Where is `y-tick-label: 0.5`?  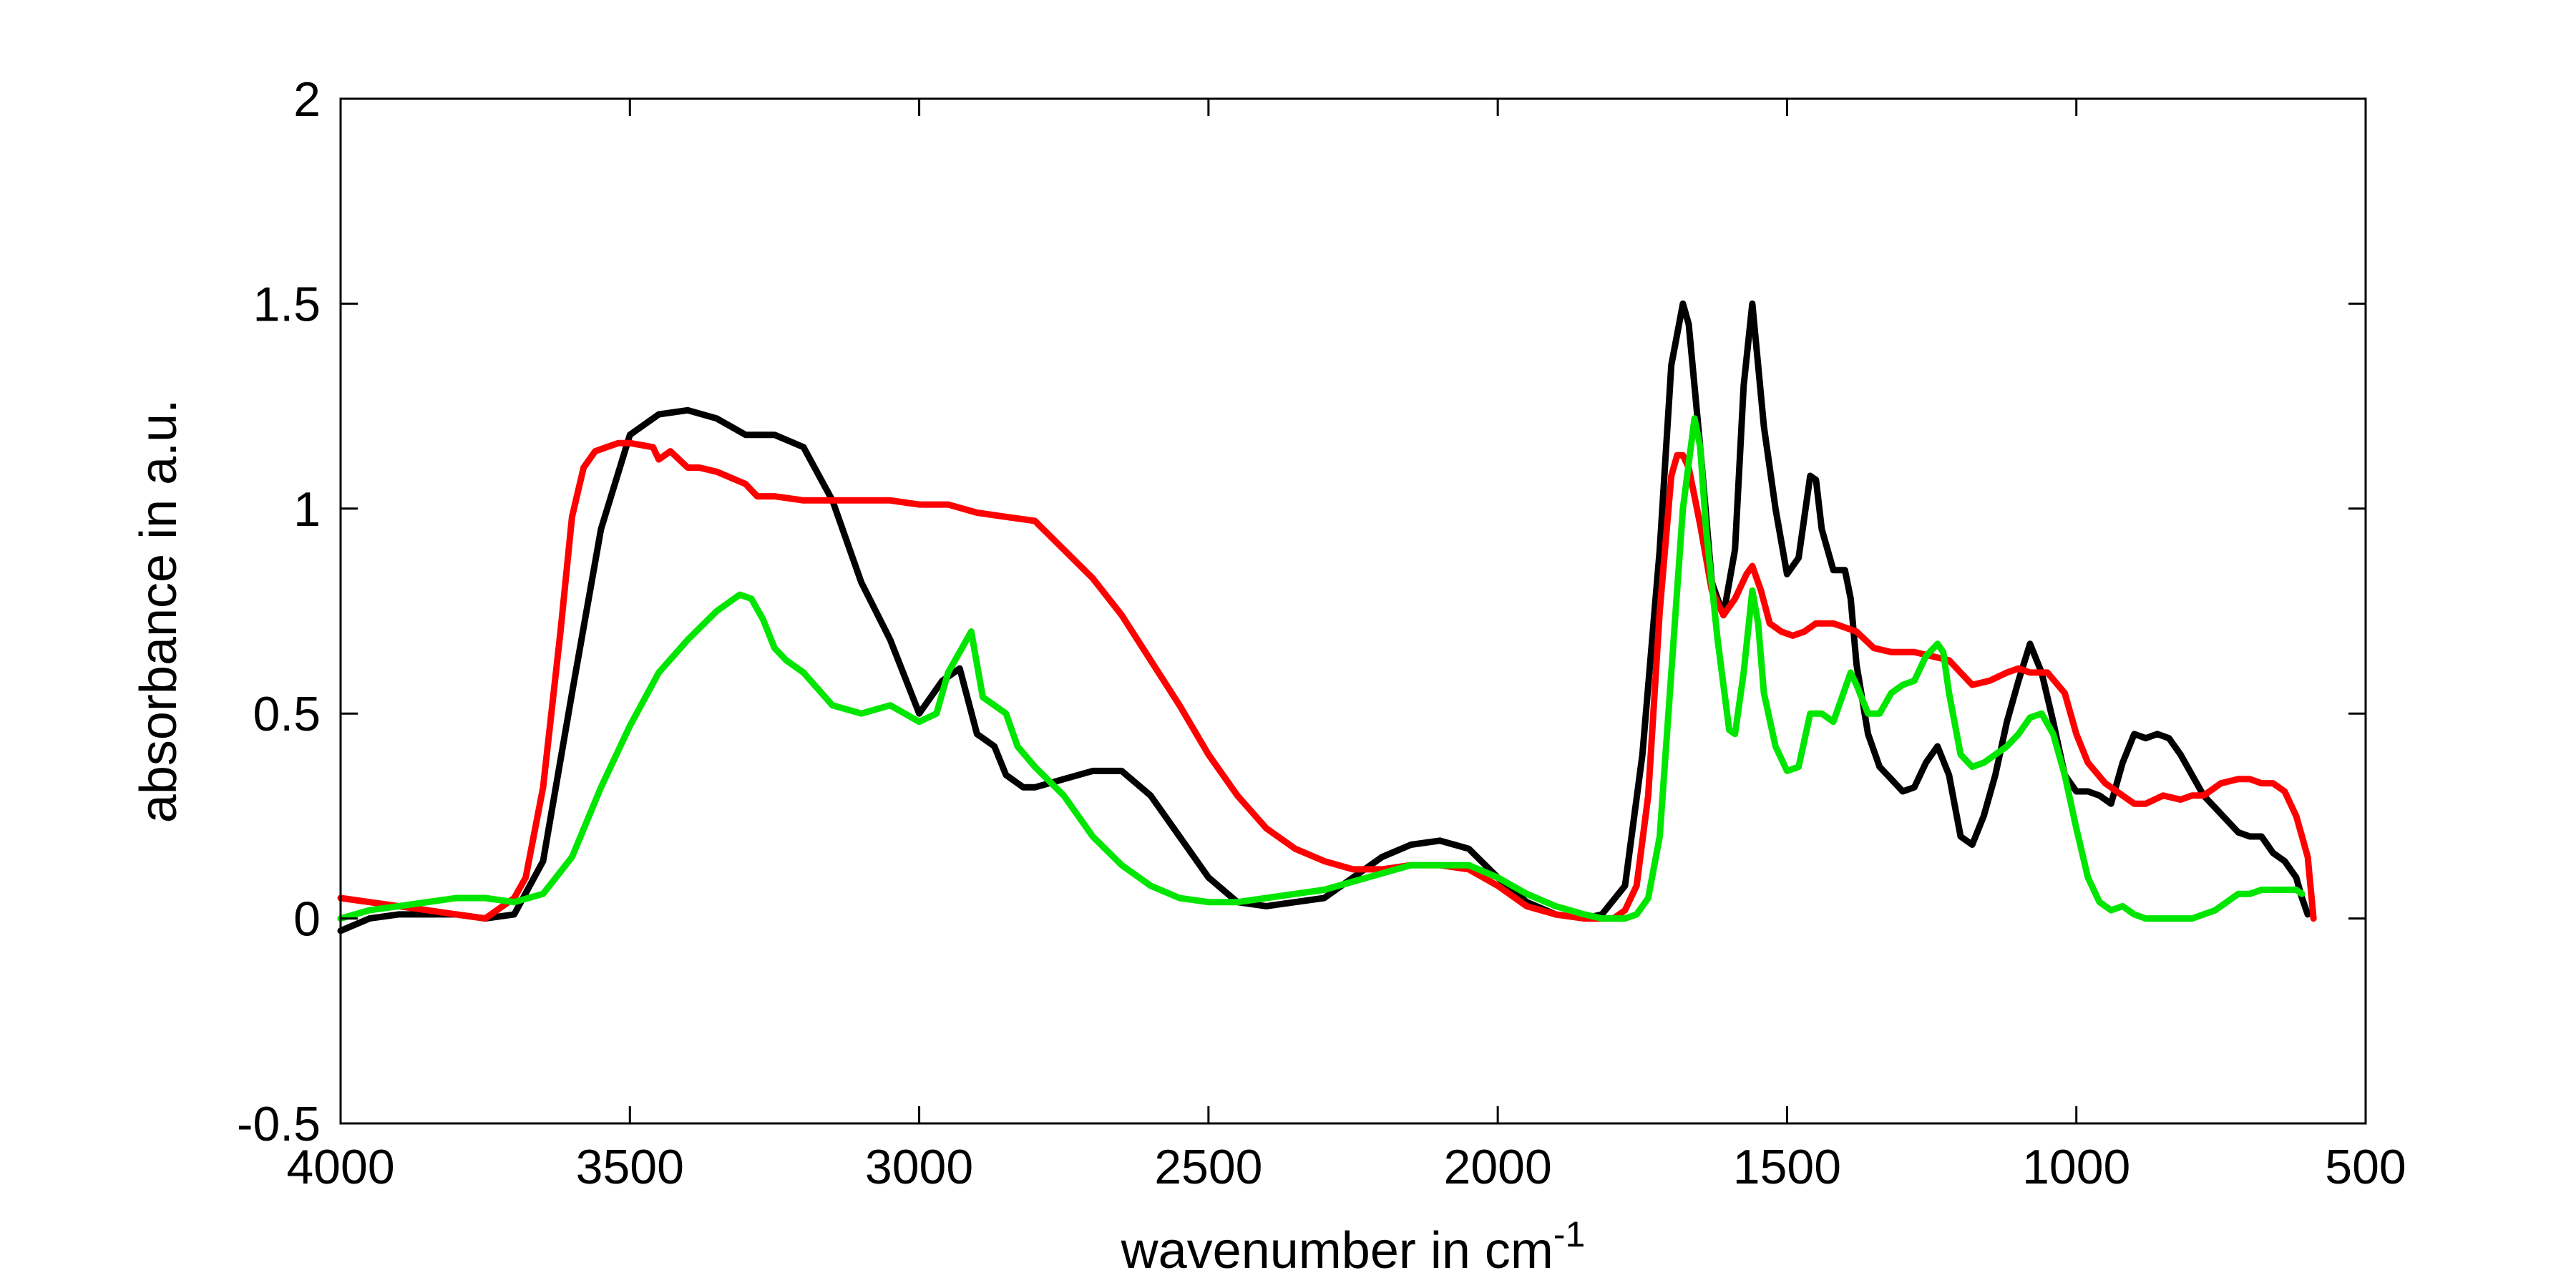 y-tick-label: 0.5 is located at coordinates (287, 714).